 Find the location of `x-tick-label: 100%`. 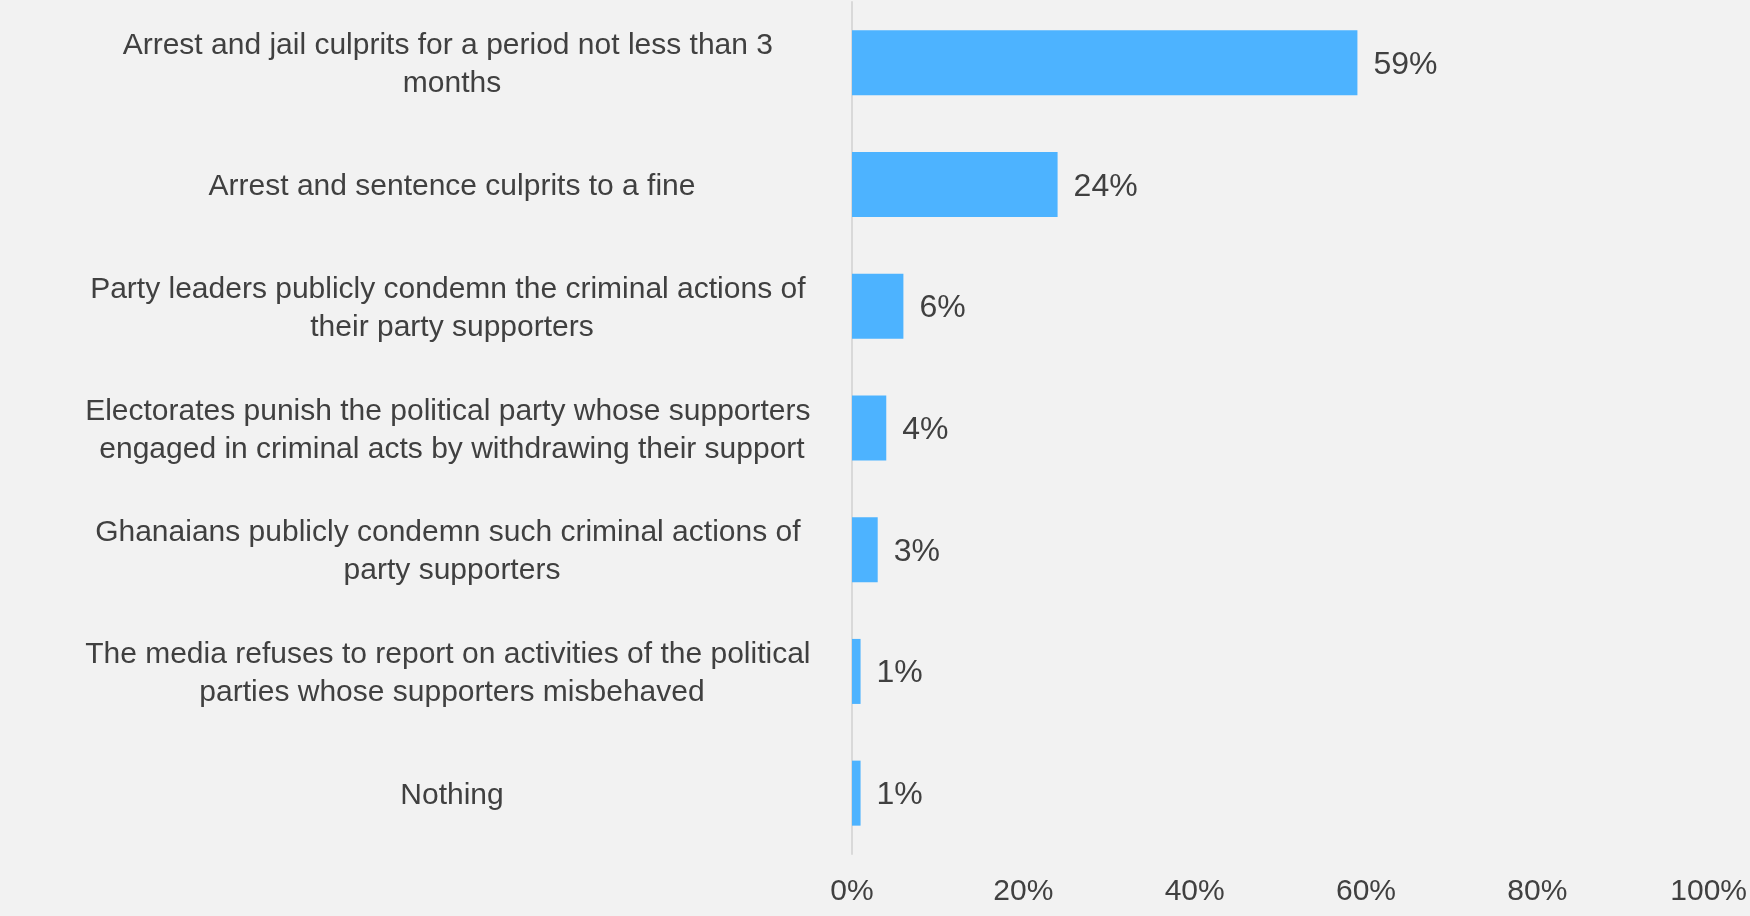

x-tick-label: 100% is located at coordinates (1708, 889).